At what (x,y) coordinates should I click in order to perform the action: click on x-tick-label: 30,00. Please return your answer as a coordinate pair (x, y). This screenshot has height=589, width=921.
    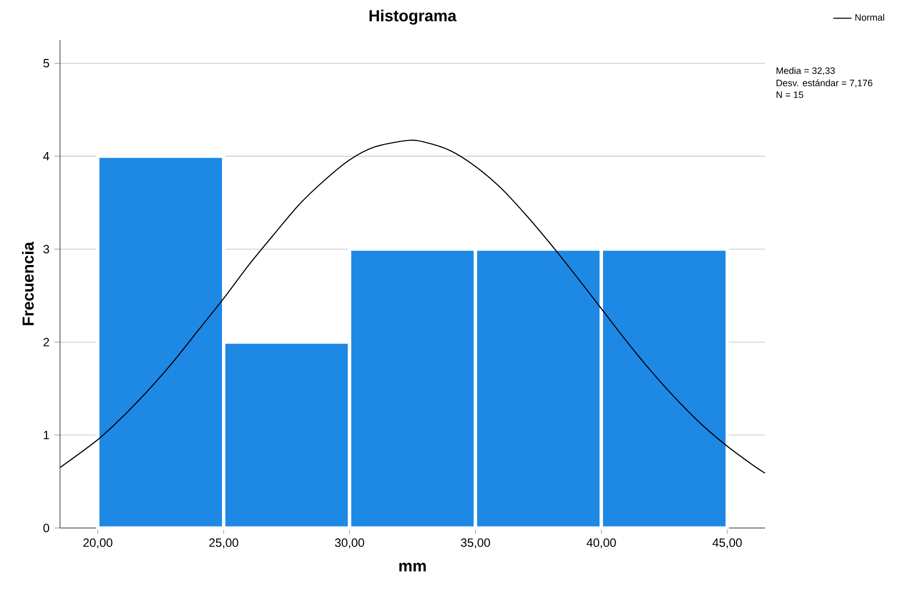
    Looking at the image, I should click on (349, 543).